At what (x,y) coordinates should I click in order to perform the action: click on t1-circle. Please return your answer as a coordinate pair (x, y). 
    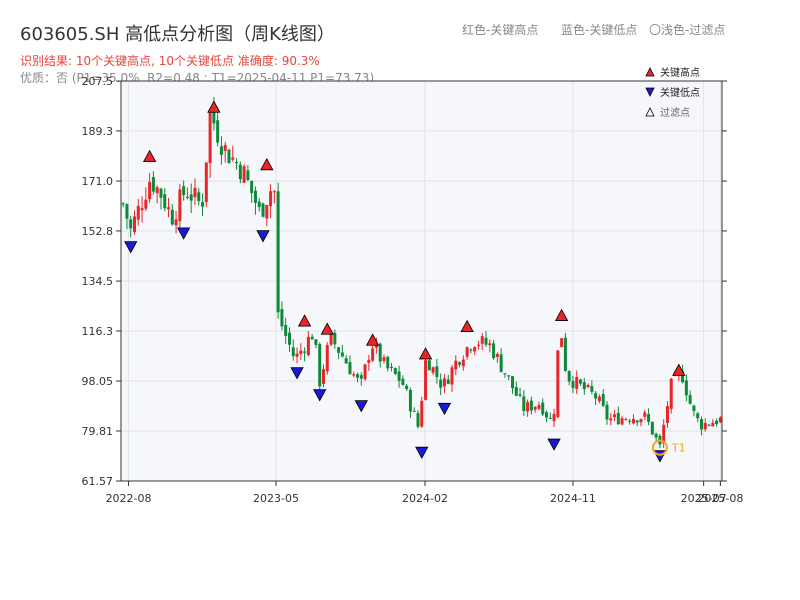
    Looking at the image, I should click on (659, 447).